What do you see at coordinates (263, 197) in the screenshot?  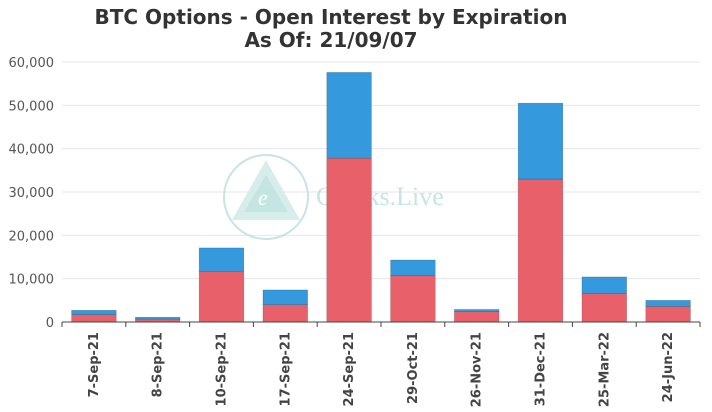 I see `svg-text: e` at bounding box center [263, 197].